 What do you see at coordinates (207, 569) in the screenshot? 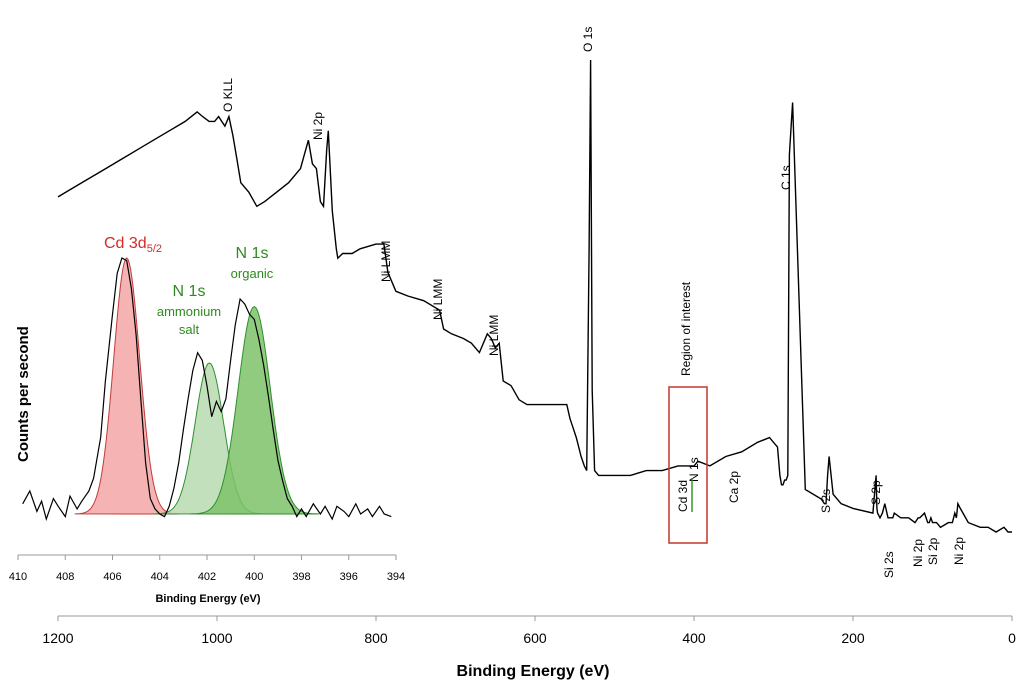
I see `inset-x-ticks: 410 408 406 404 402 400 398 396 394` at bounding box center [207, 569].